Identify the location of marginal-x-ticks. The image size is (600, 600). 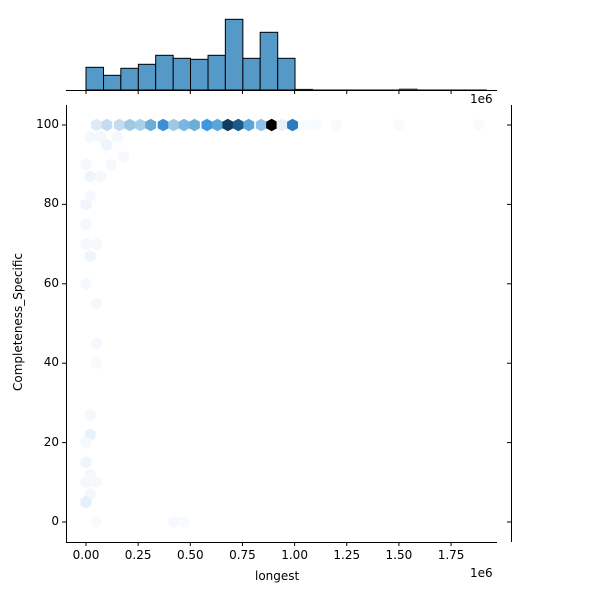
(268, 92).